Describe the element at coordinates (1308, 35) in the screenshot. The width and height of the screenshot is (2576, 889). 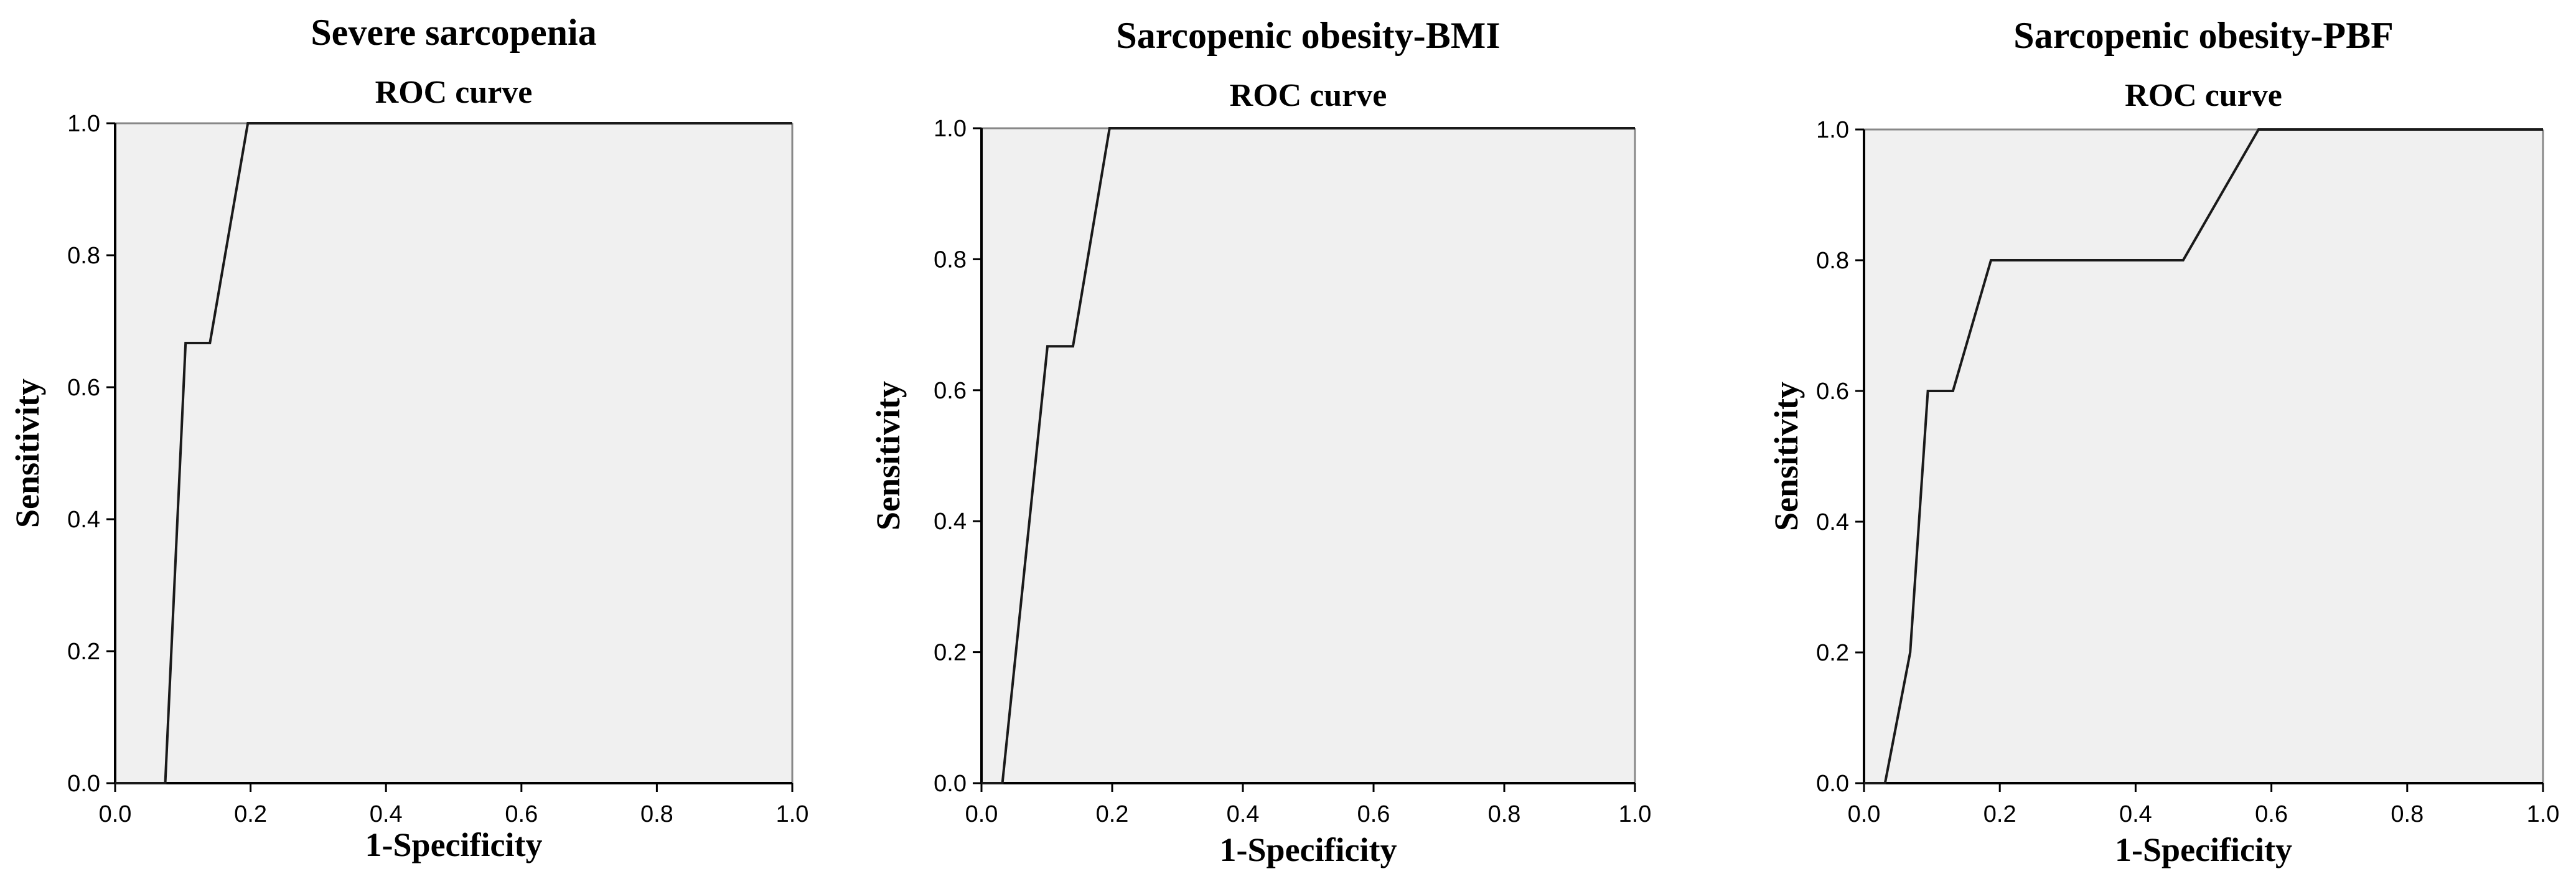
I see `chart-title: Sarcopenic obesity-BMI` at that location.